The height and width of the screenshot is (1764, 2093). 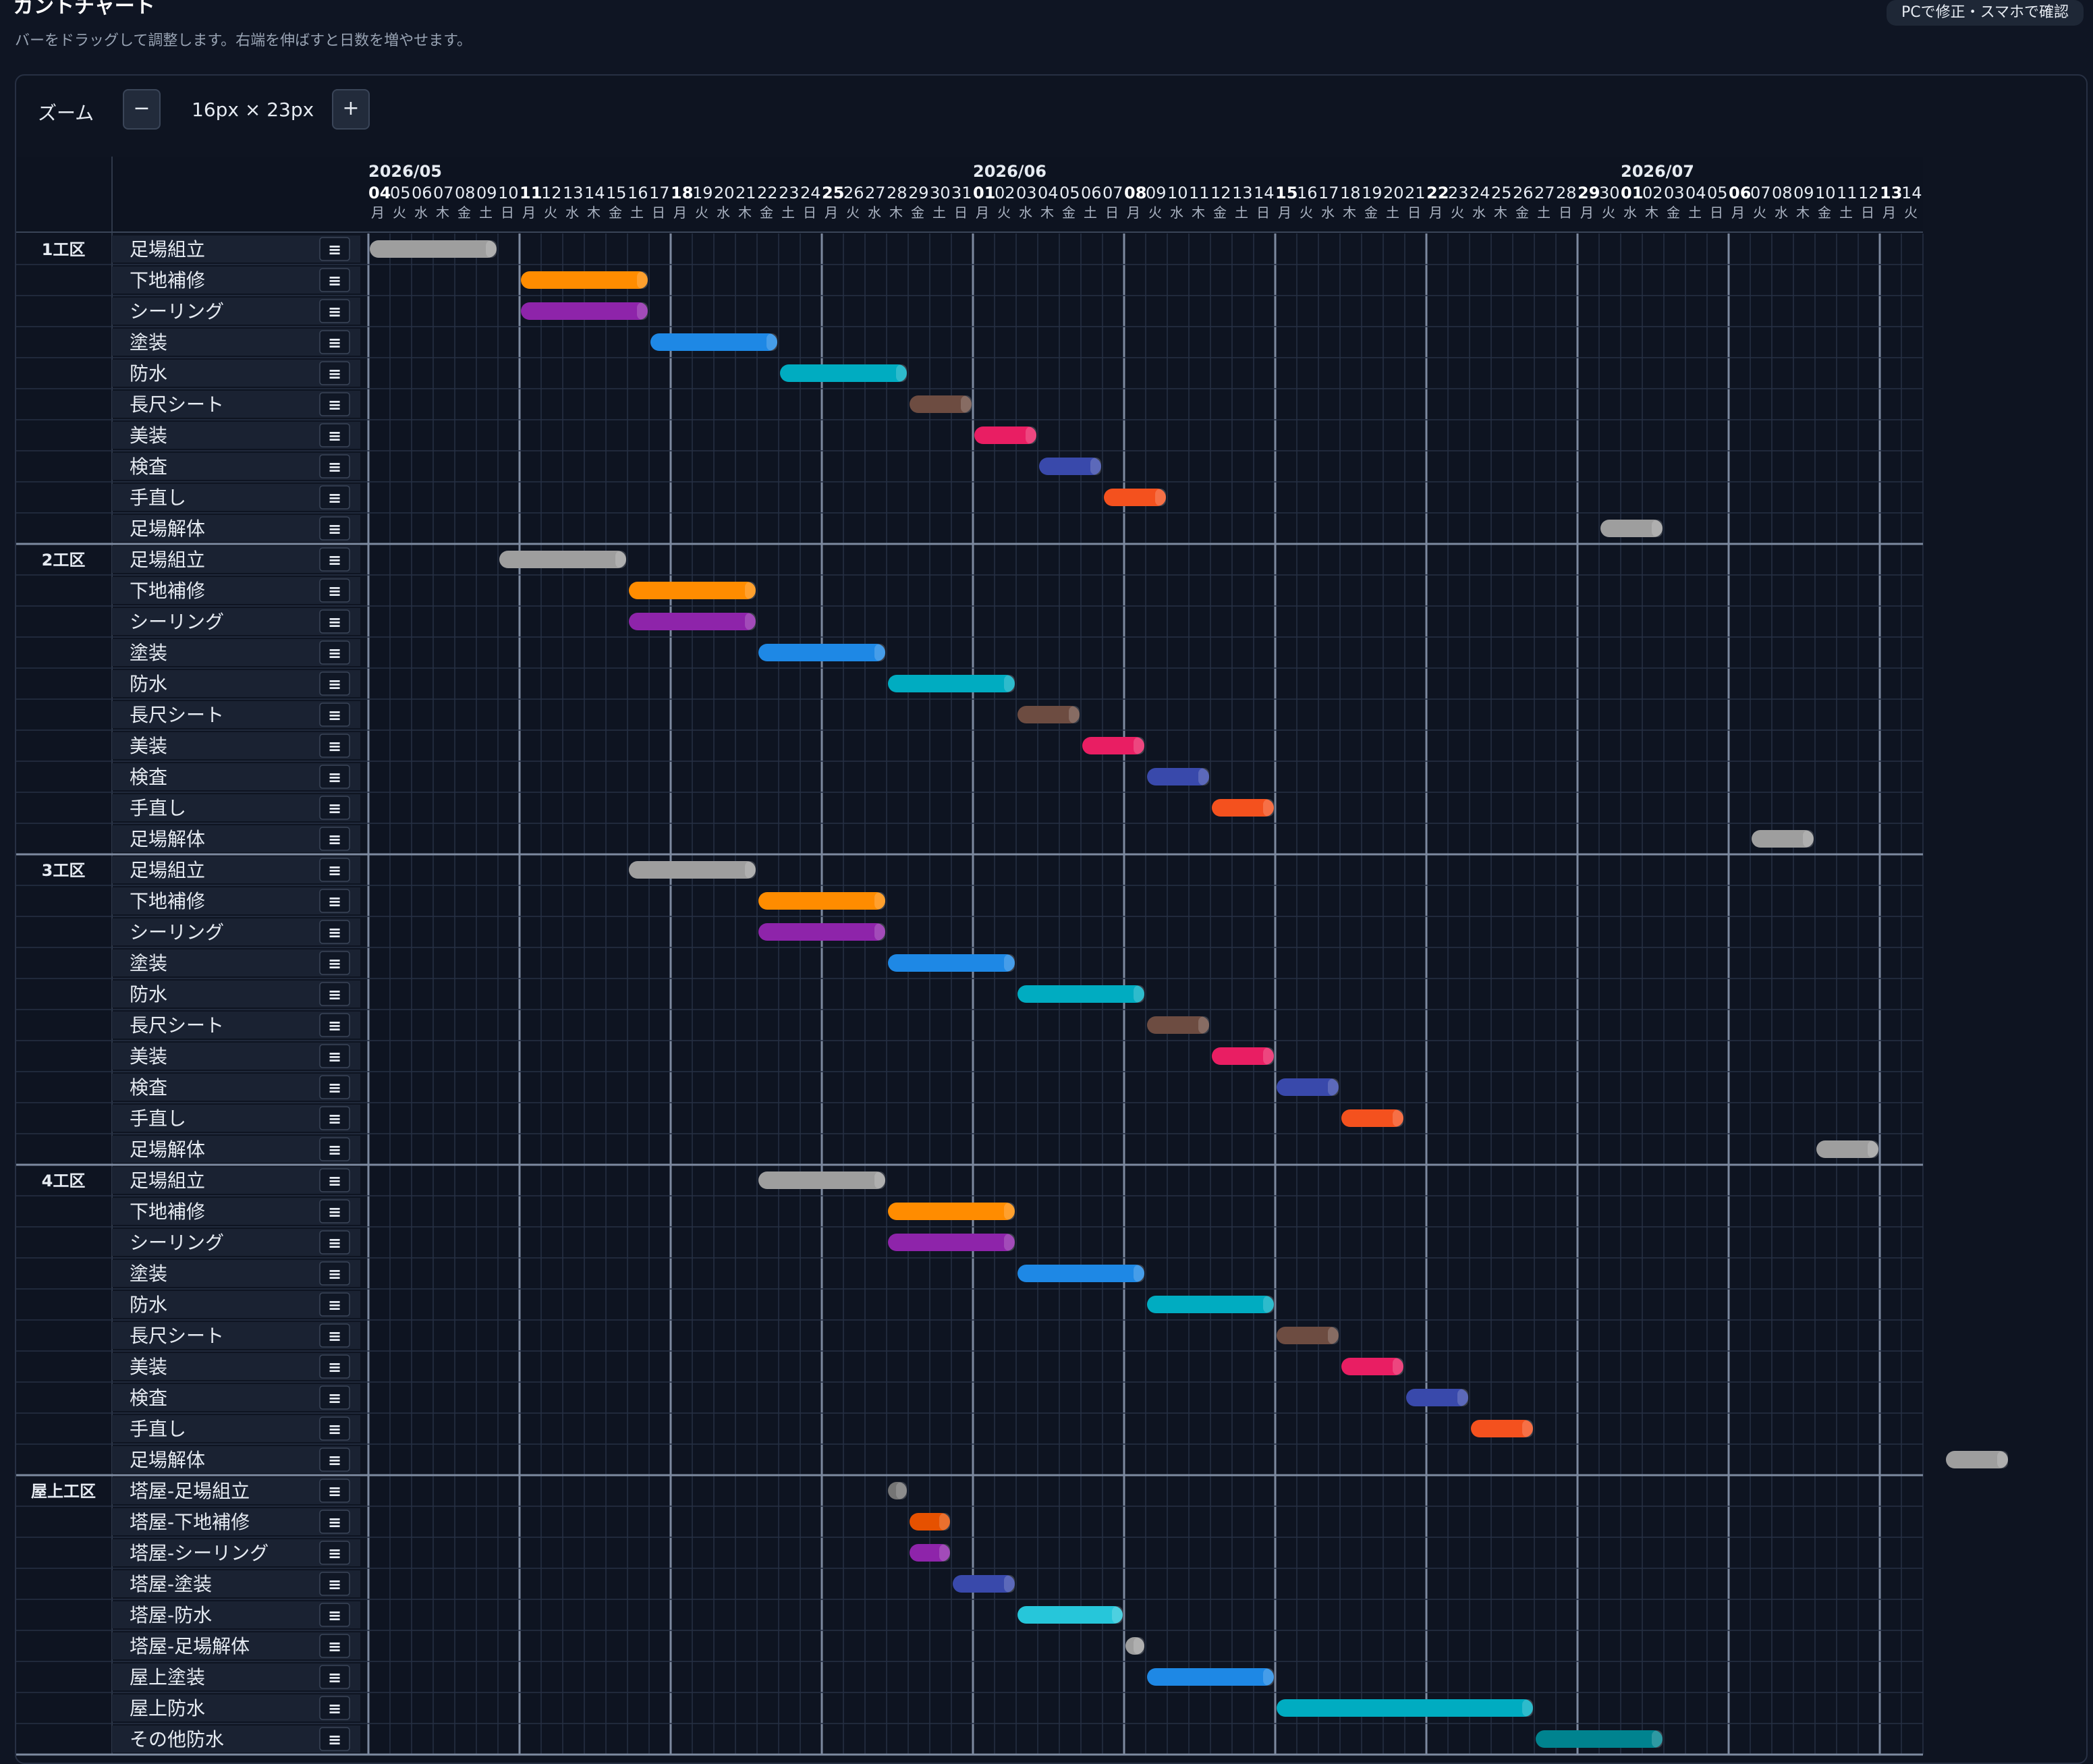 What do you see at coordinates (351, 109) in the screenshot?
I see `zoom-in-button: +` at bounding box center [351, 109].